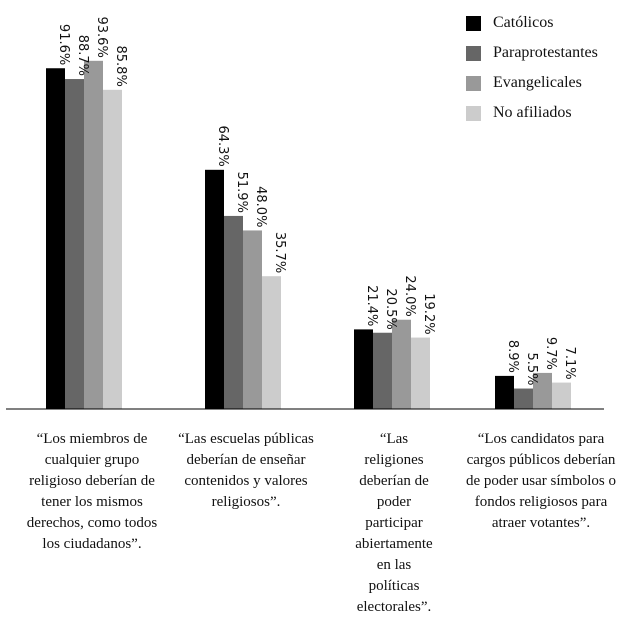 Image resolution: width=625 pixels, height=638 pixels. Describe the element at coordinates (531, 369) in the screenshot. I see `value-label: 5.5%` at that location.